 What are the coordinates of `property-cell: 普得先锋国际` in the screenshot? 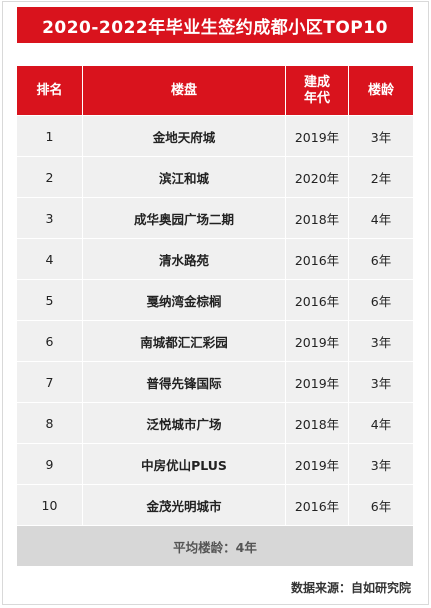 It's located at (184, 382).